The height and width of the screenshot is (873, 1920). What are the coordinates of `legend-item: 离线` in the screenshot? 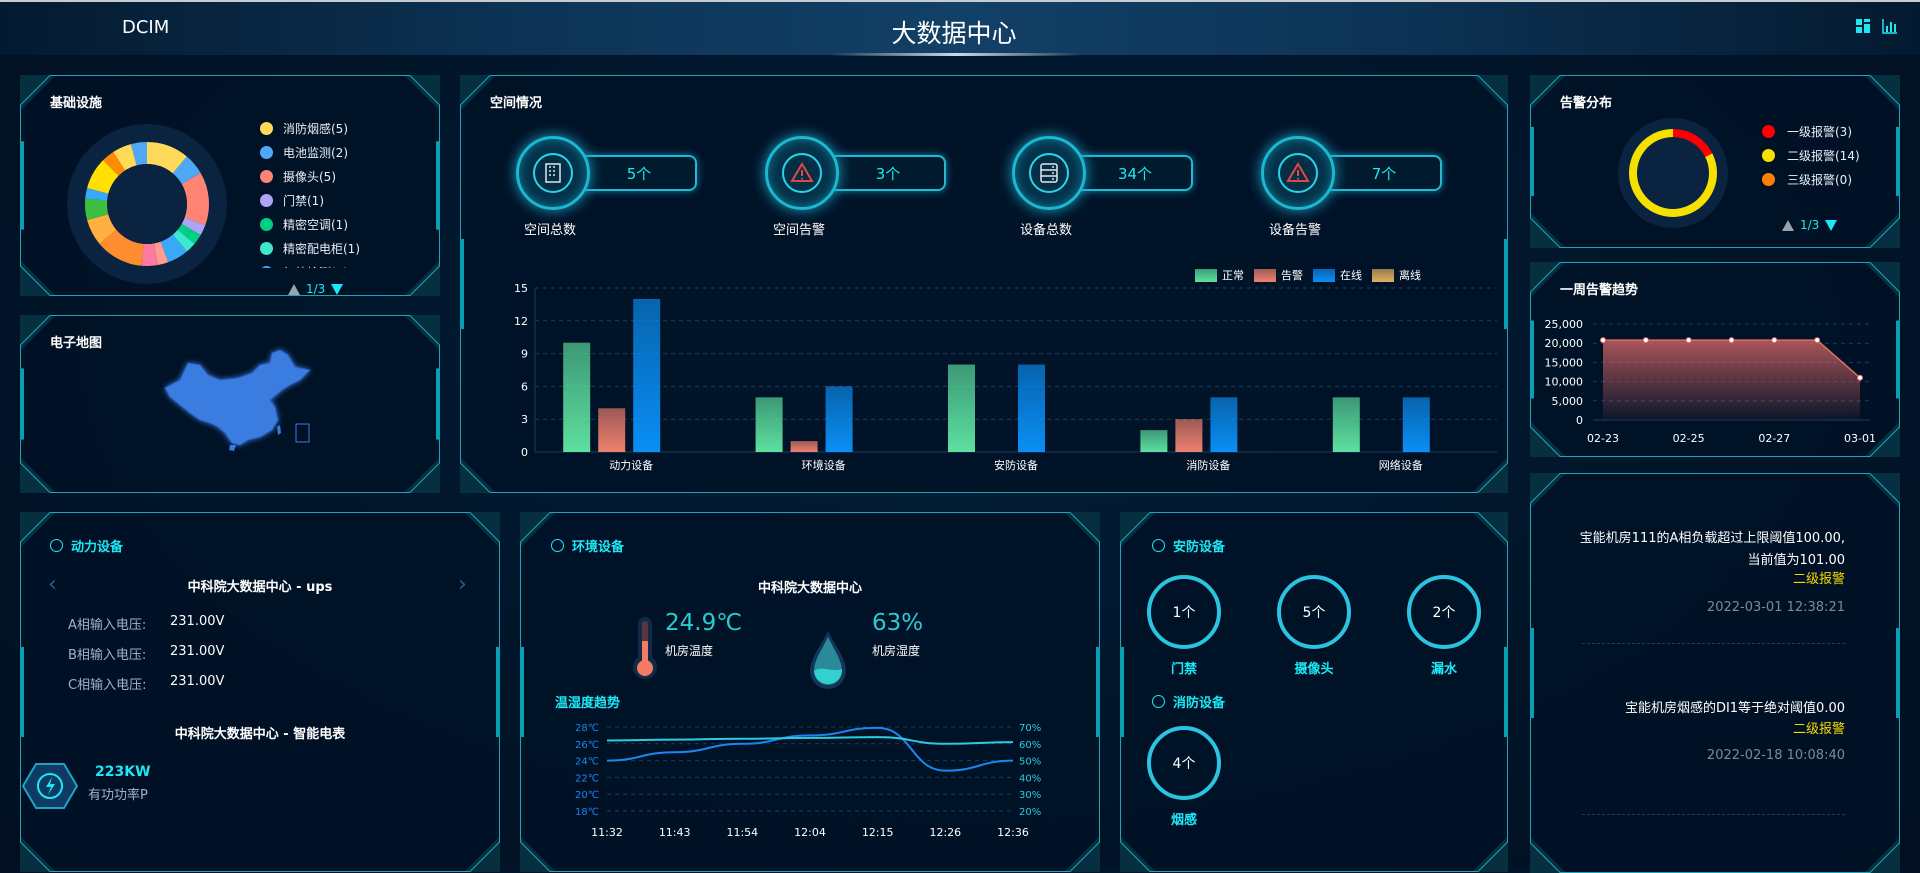 It's located at (1396, 275).